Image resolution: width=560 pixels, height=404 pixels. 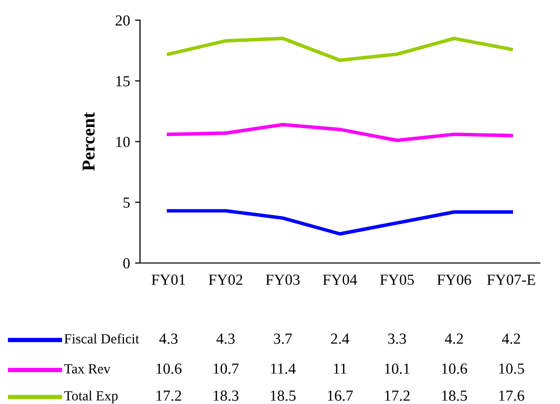 What do you see at coordinates (283, 369) in the screenshot?
I see `data-label: 11.4` at bounding box center [283, 369].